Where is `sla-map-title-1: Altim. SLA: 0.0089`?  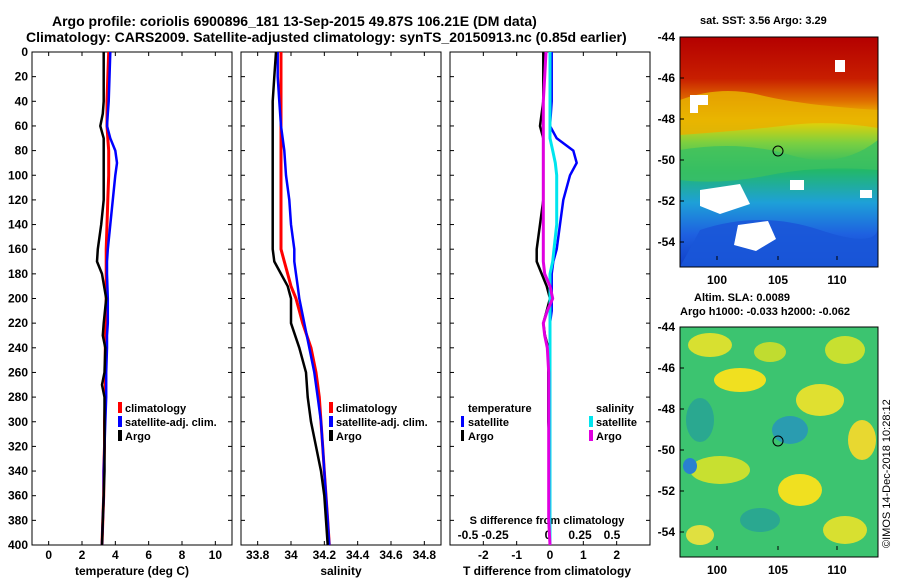 sla-map-title-1: Altim. SLA: 0.0089 is located at coordinates (742, 298).